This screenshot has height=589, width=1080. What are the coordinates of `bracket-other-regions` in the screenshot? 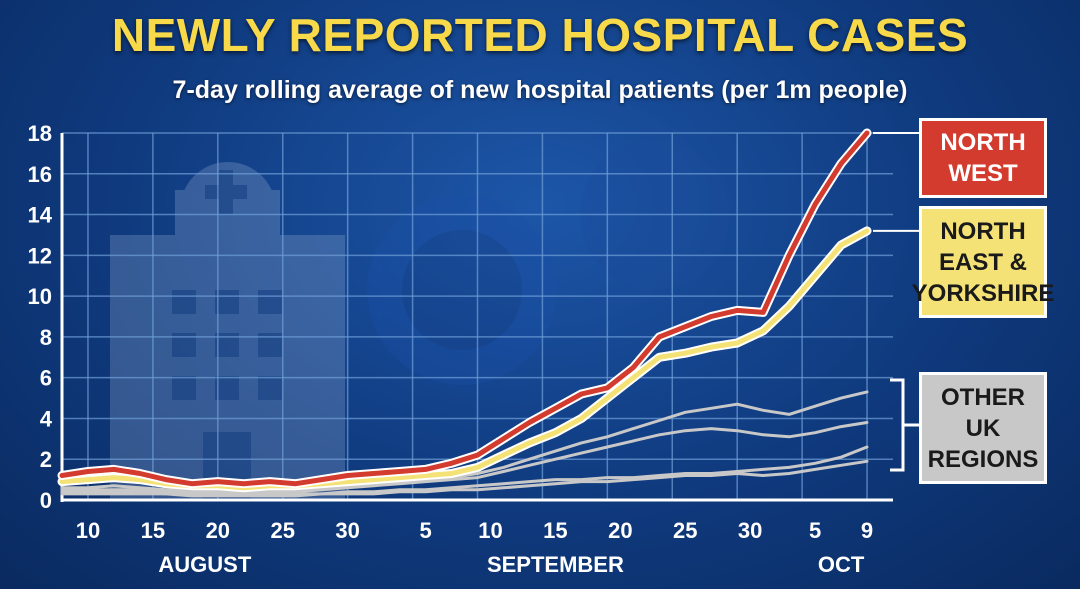 It's located at (904, 425).